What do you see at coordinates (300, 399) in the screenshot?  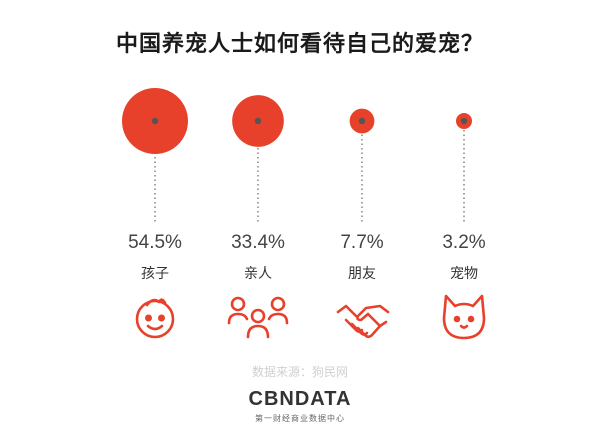 I see `logo-text: CBNDATA` at bounding box center [300, 399].